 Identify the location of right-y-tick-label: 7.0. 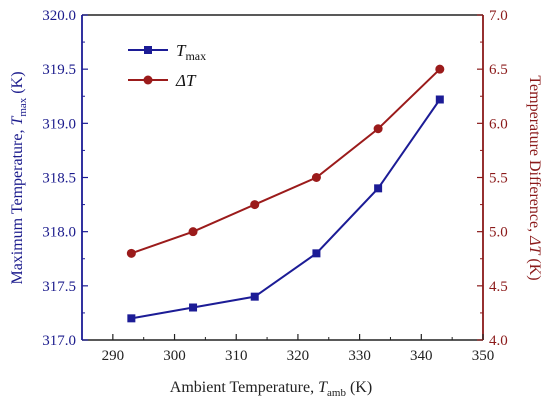
(498, 16).